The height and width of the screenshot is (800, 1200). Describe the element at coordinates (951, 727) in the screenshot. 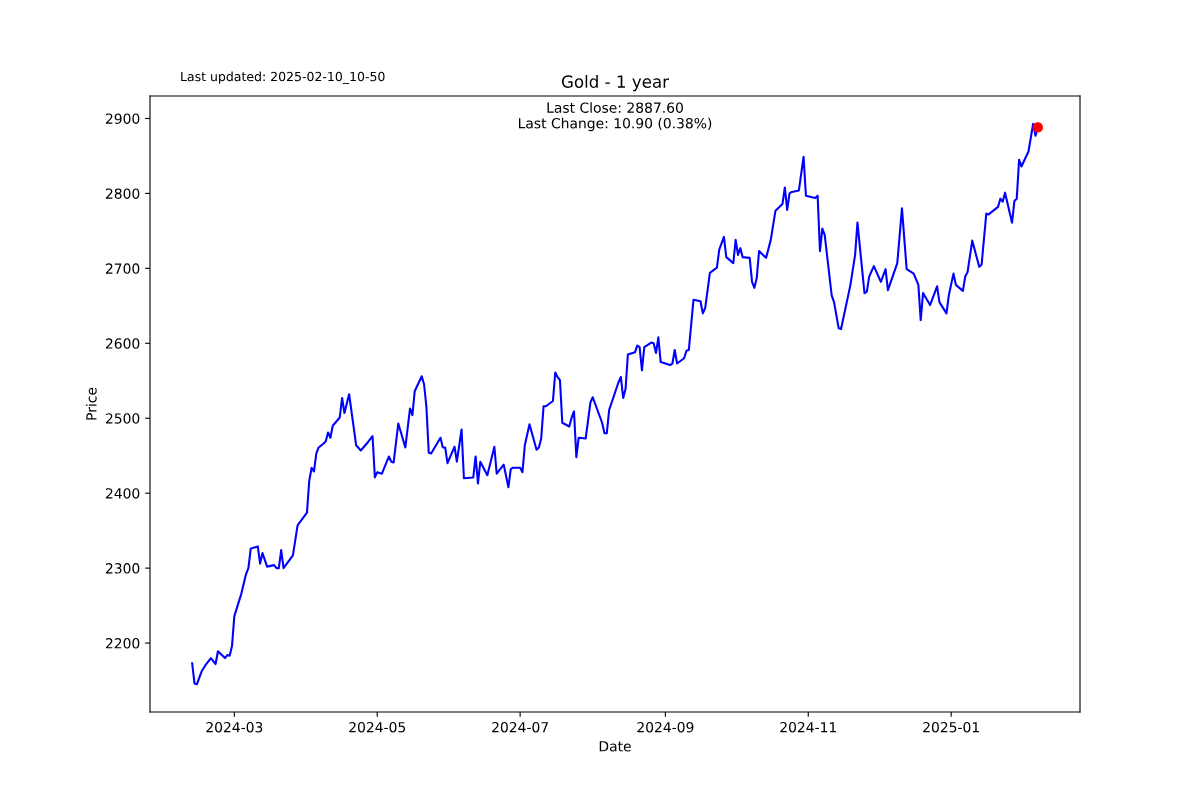

I see `x-tick-label: 2025-01` at that location.